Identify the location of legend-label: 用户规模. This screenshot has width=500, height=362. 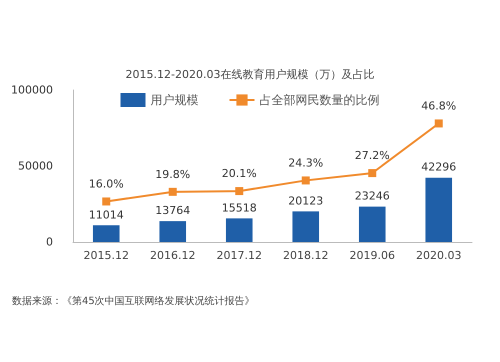
(174, 100).